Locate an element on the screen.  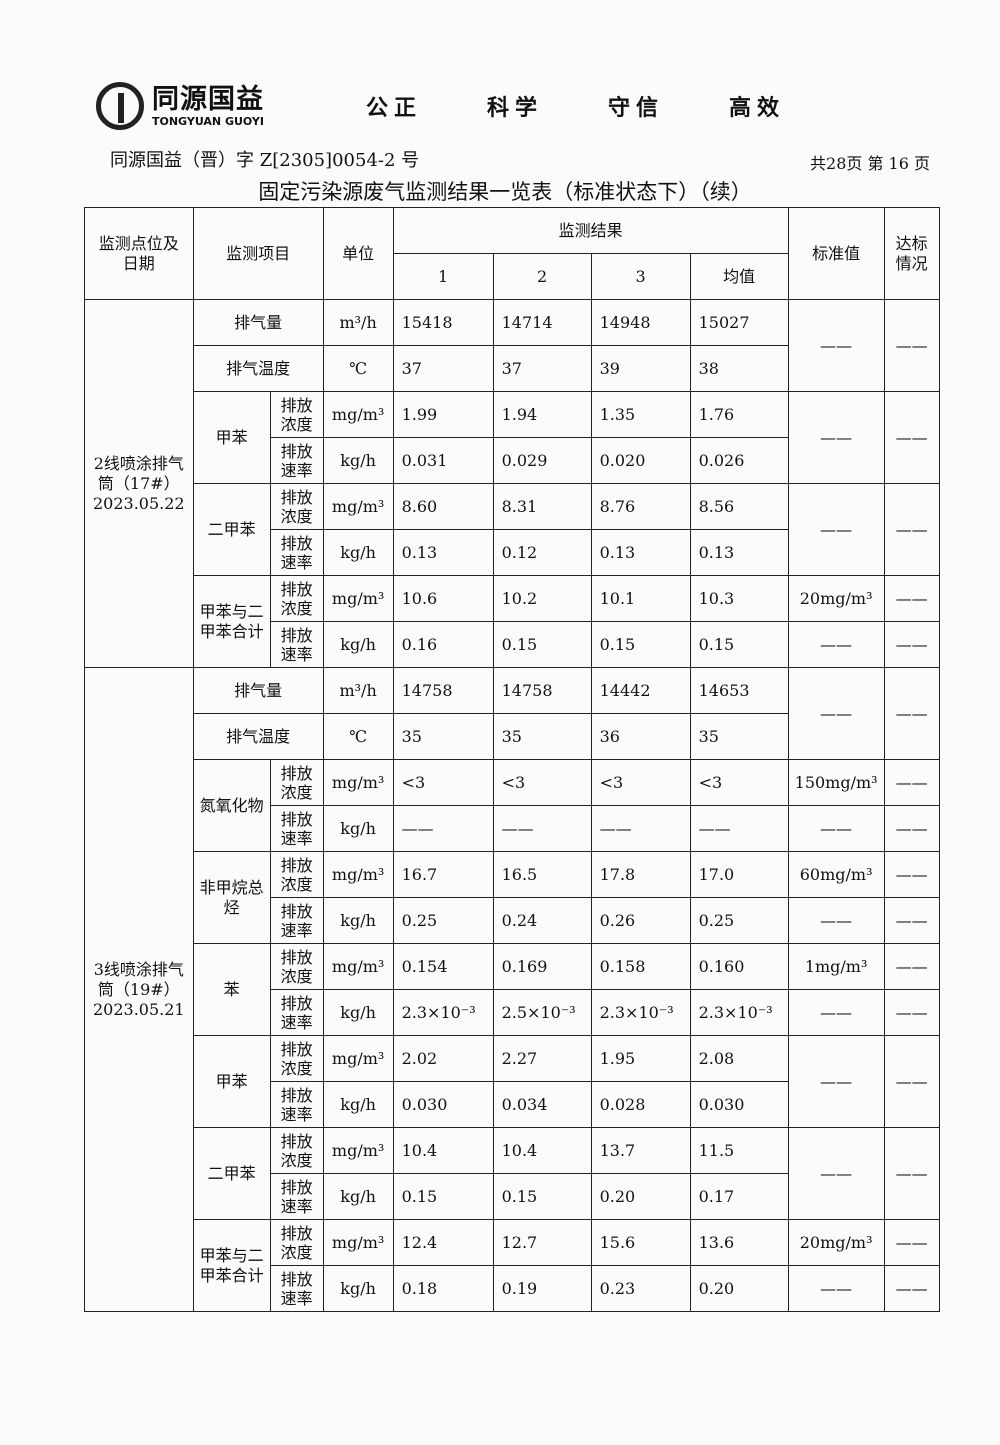
mean-value-cell: 17.0 is located at coordinates (739, 874).